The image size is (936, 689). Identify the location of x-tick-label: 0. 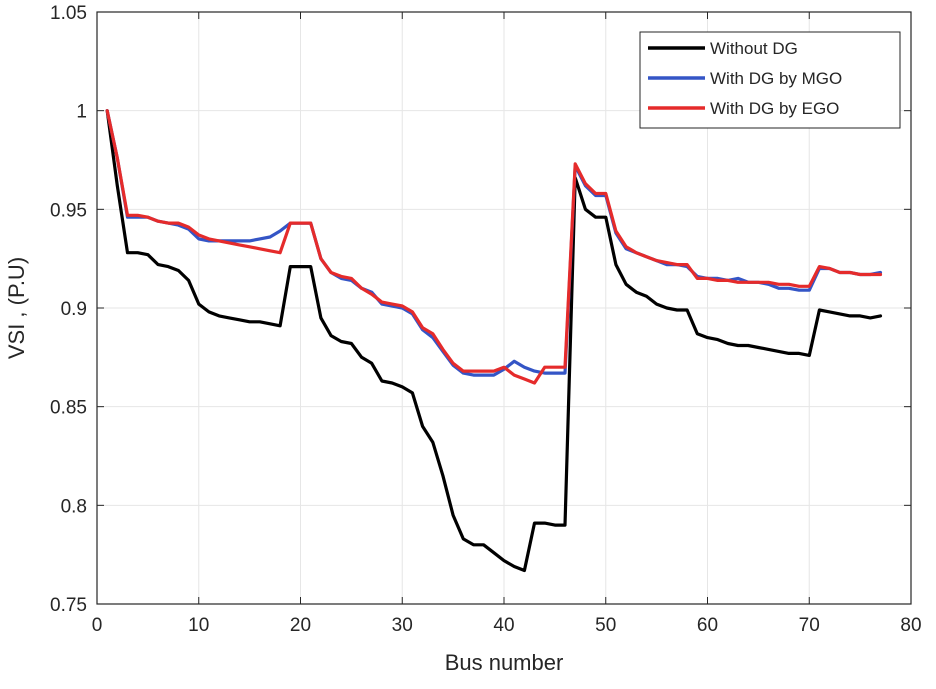
(97, 625).